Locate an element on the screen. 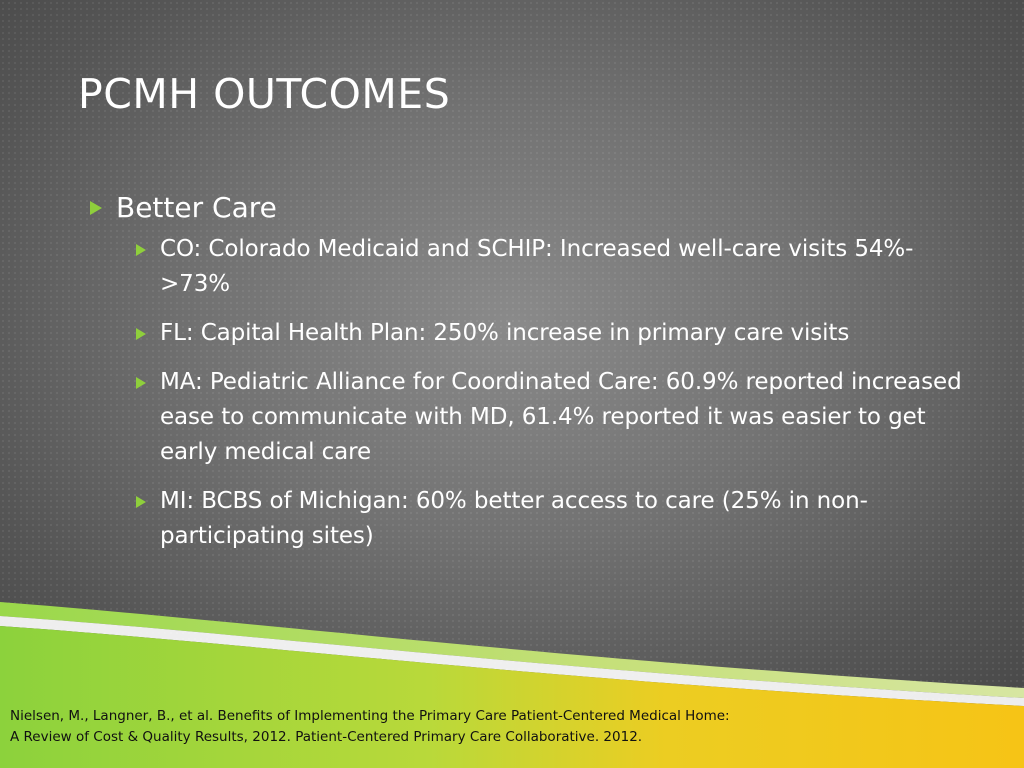  bullet-text: Better Care is located at coordinates (196, 207).